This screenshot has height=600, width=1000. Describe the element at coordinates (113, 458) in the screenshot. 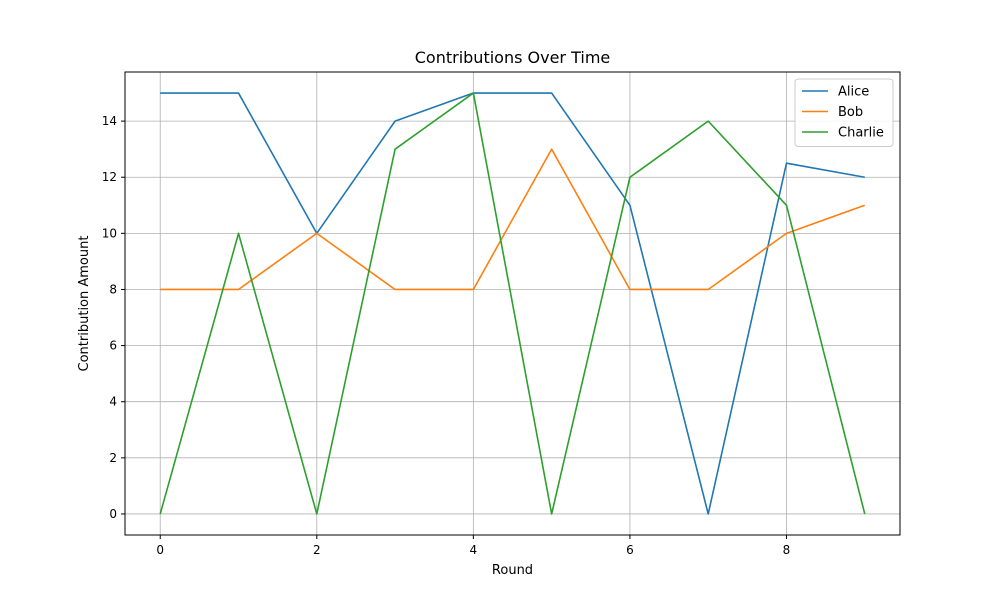

I see `y-tick-label: 2` at that location.